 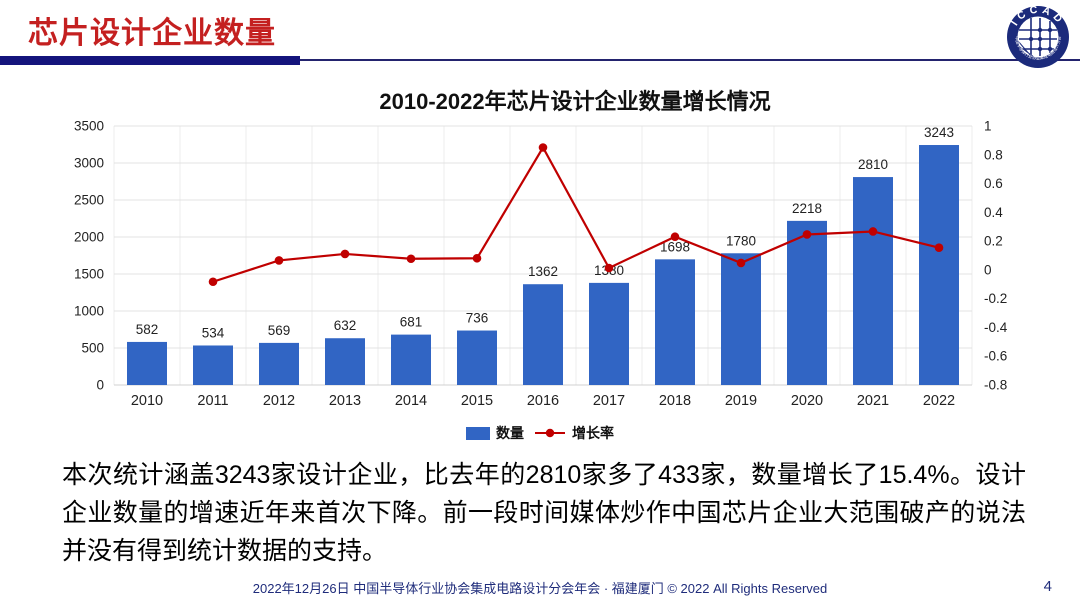 I want to click on bar-value-label: 681, so click(x=411, y=322).